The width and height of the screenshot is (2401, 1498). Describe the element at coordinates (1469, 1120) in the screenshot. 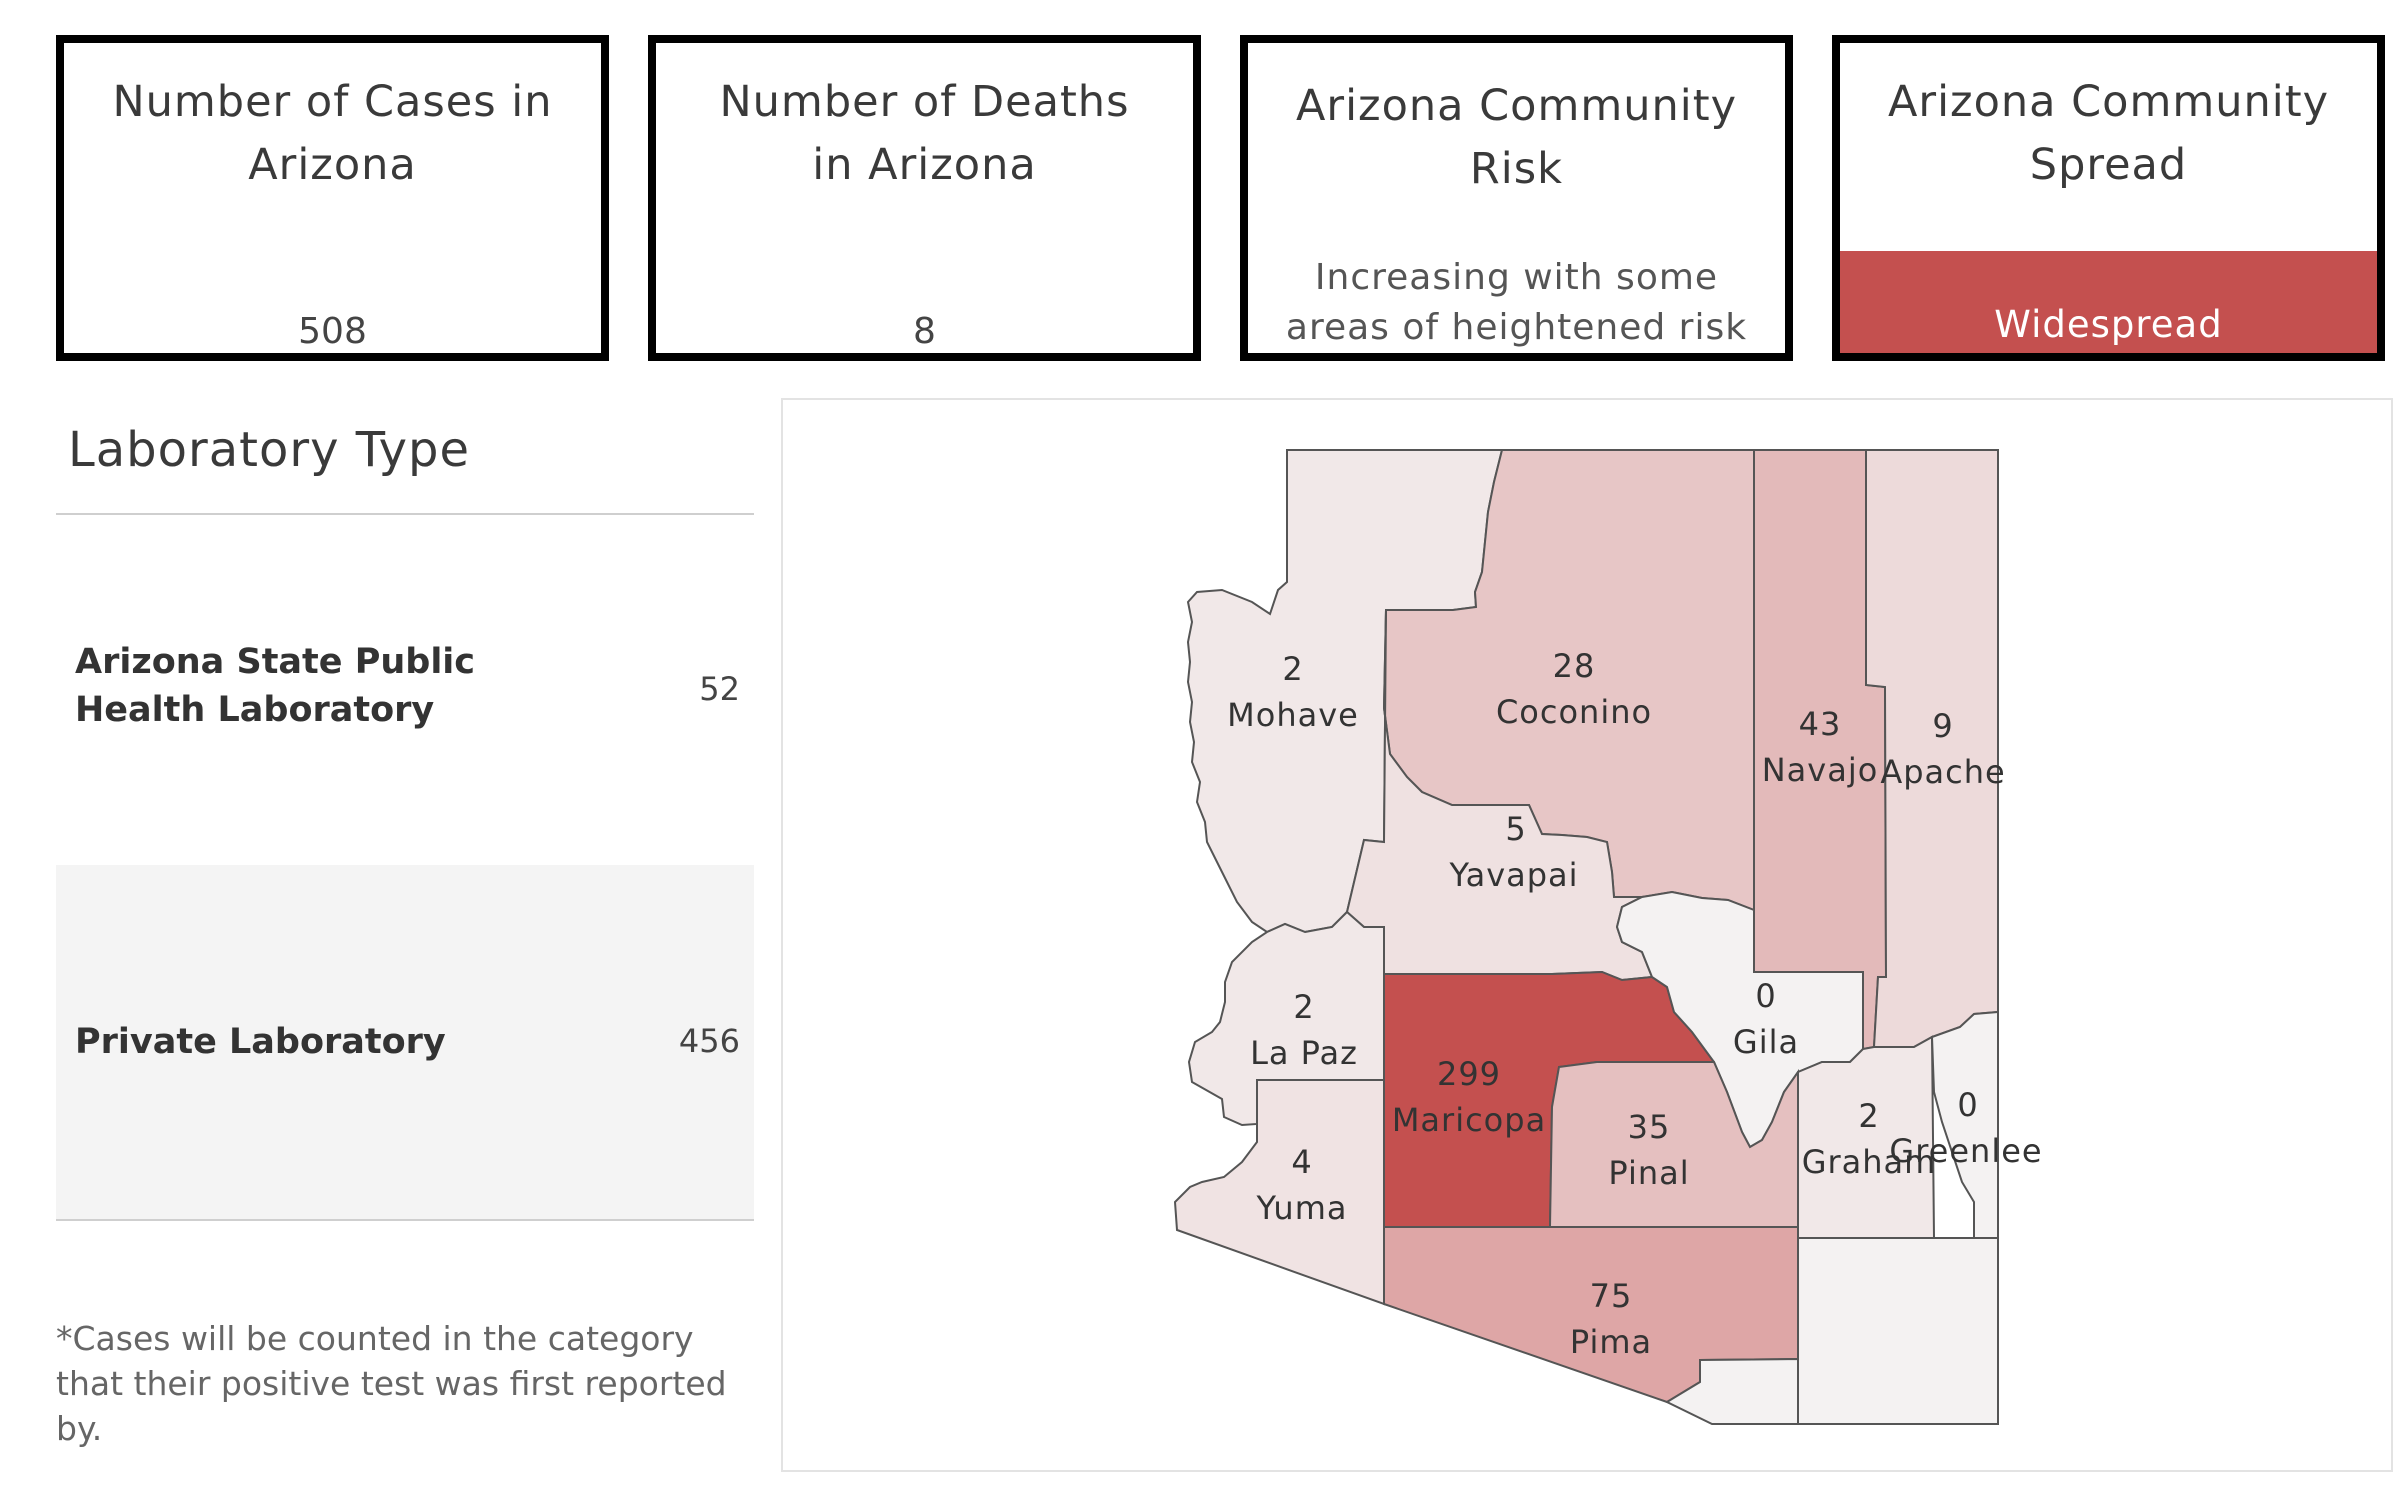

I see `county-name-label: Maricopa` at that location.